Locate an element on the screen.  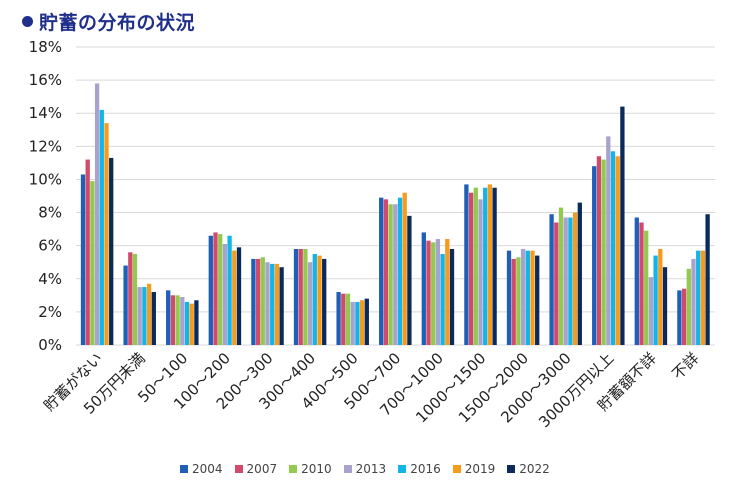
chart-legend: 2004 2007 2010 2013 2016 2019 2022 is located at coordinates (365, 469).